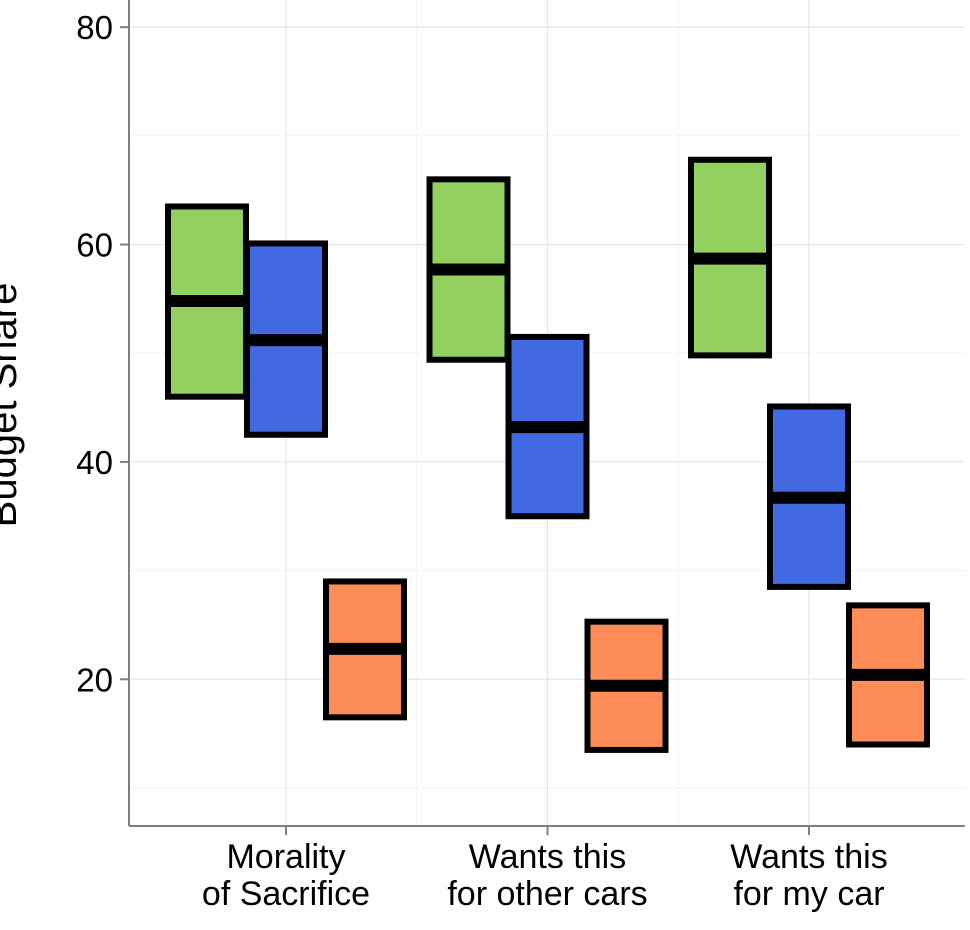 Image resolution: width=970 pixels, height=930 pixels. I want to click on x-tick-label: Wants this for other cars, so click(547, 875).